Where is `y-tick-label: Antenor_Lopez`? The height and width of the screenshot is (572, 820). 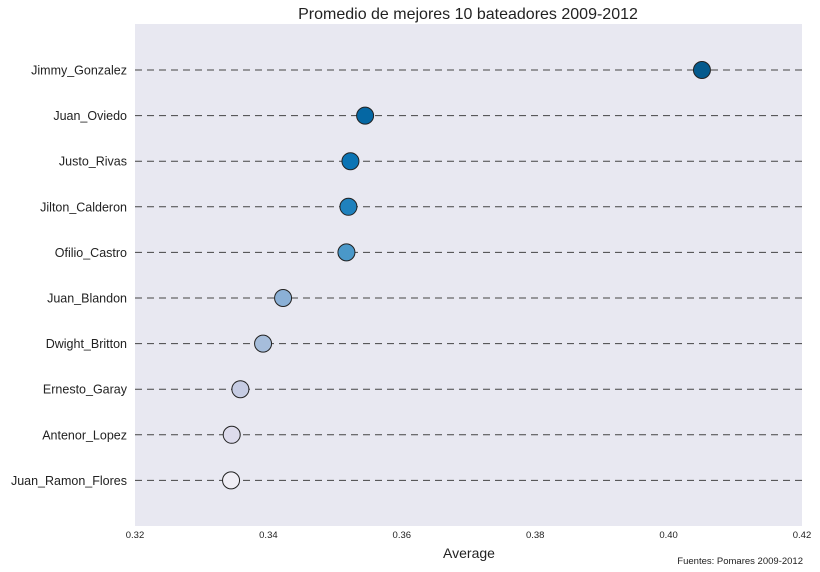
y-tick-label: Antenor_Lopez is located at coordinates (84, 435).